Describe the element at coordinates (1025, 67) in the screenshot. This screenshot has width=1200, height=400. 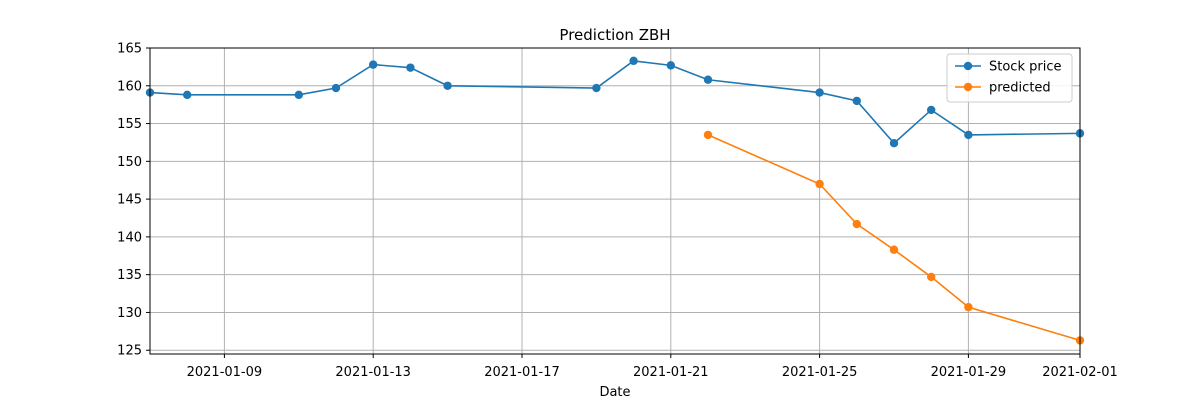
I see `legend-label: Stock price` at that location.